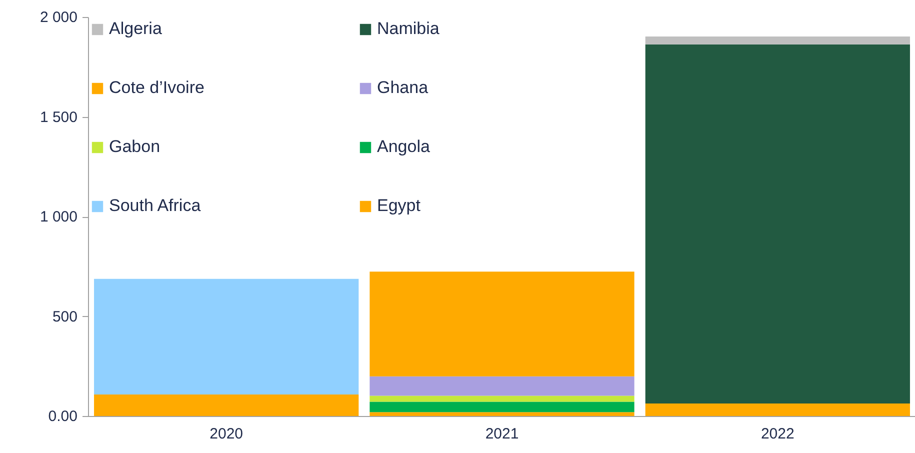 Image resolution: width=915 pixels, height=453 pixels. I want to click on x-tick-label: 2022, so click(777, 434).